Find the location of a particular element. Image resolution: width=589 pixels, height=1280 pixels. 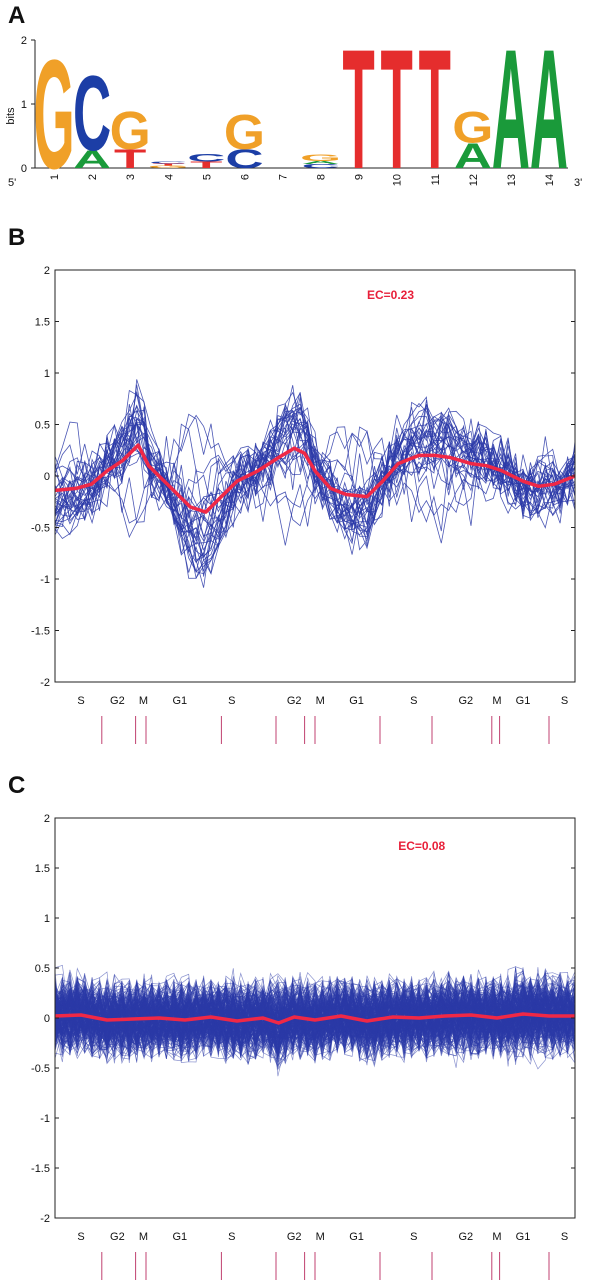

position-label: 2 is located at coordinates (93, 177).